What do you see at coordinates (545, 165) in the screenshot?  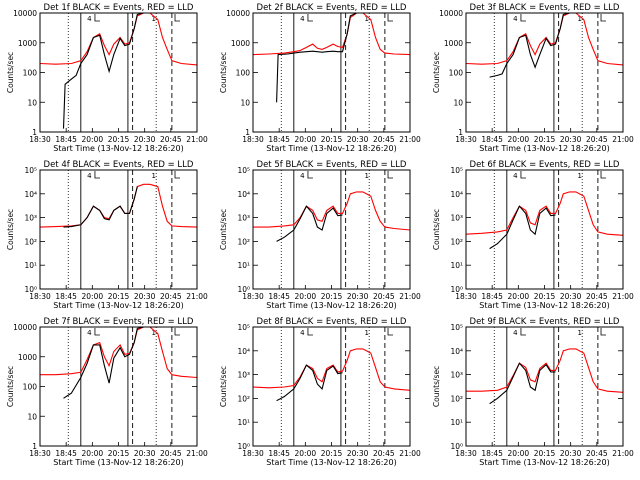 I see `panel-title: Det 6f BLACK = Events, RED = LLD` at bounding box center [545, 165].